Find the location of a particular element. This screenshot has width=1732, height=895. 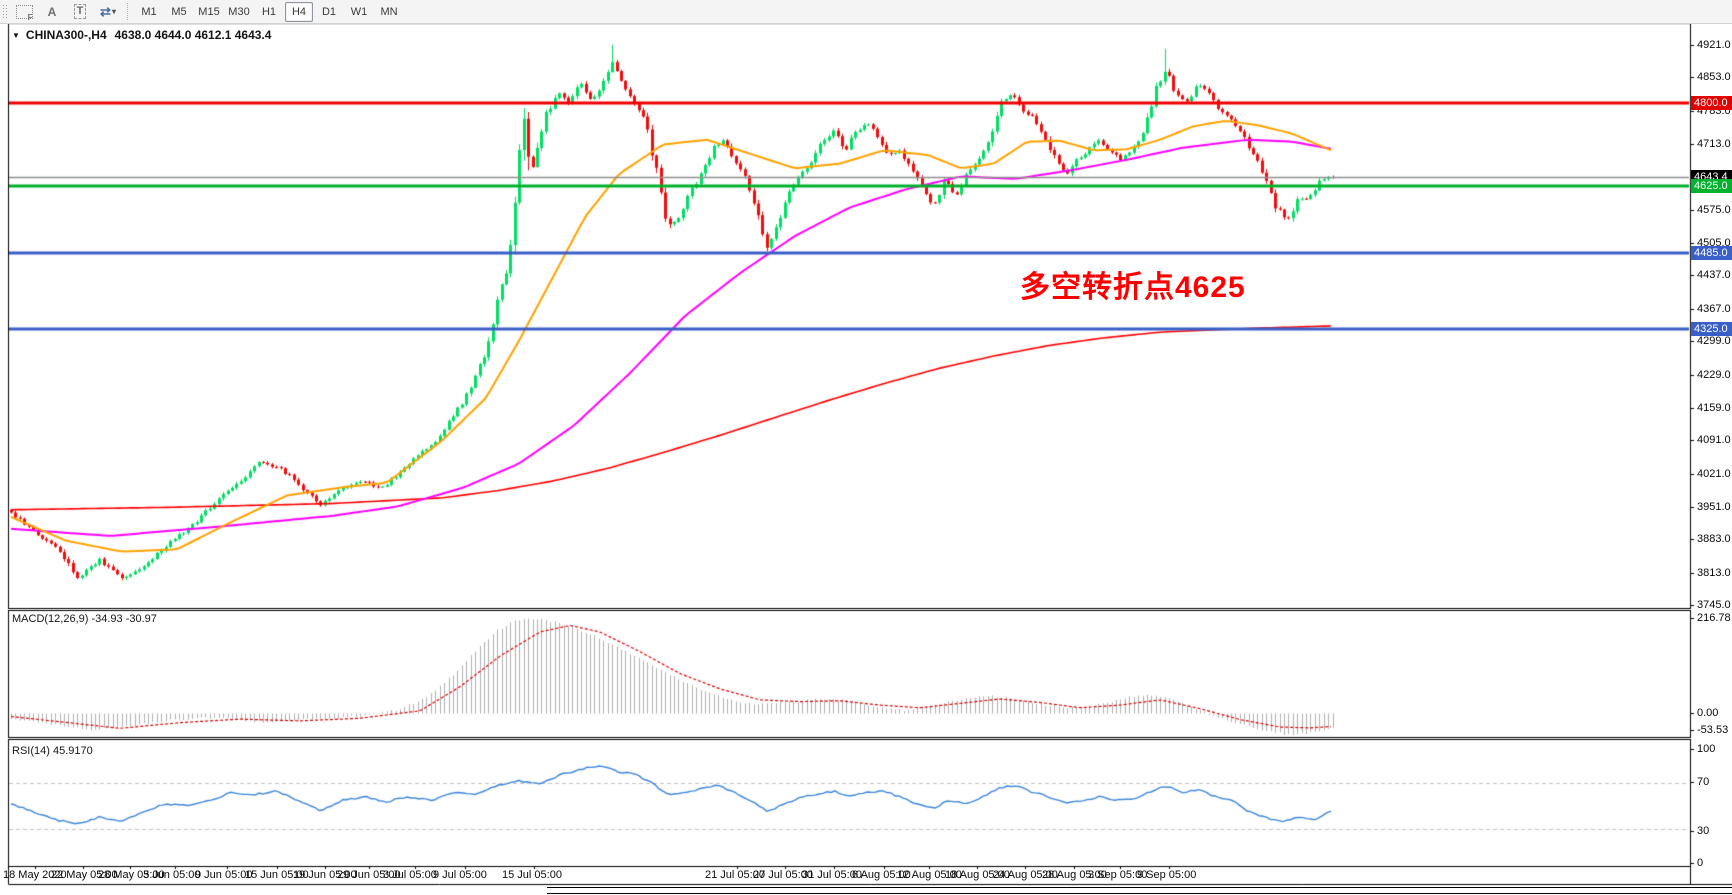

rsi-tick-label: 70 is located at coordinates (1703, 782).